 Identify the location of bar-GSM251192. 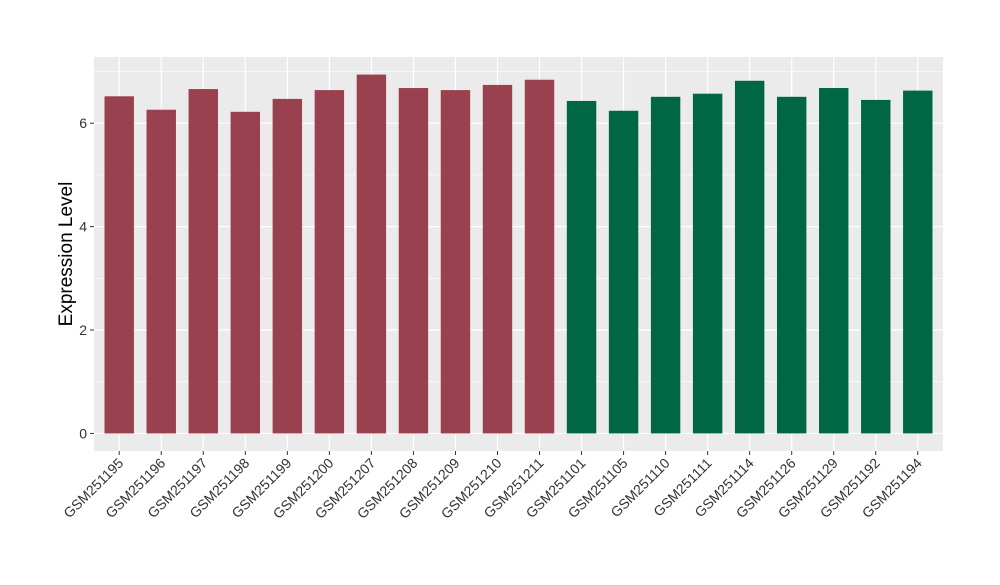
(876, 266).